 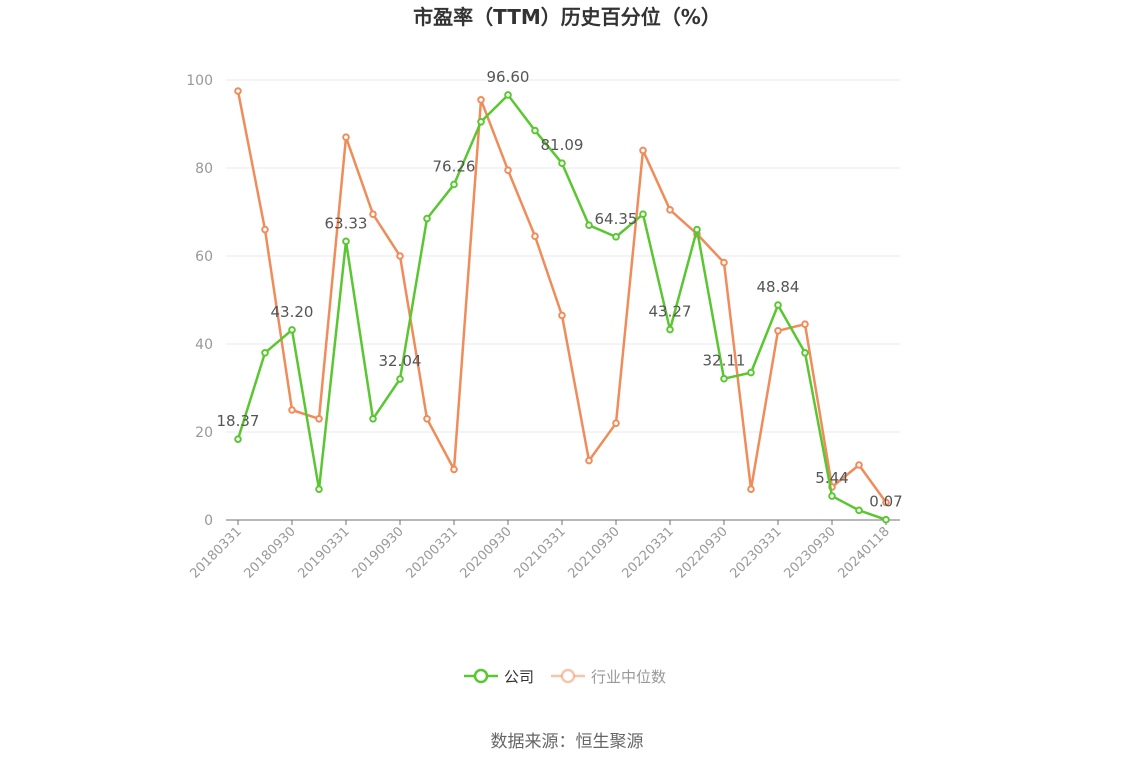 What do you see at coordinates (593, 552) in the screenshot?
I see `x-tick-label: 20210930` at bounding box center [593, 552].